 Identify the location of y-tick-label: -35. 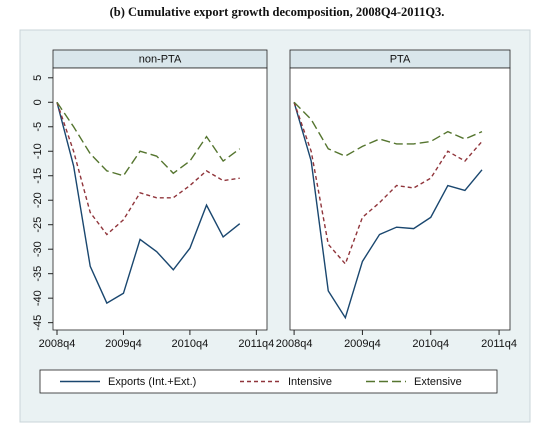
(38, 274).